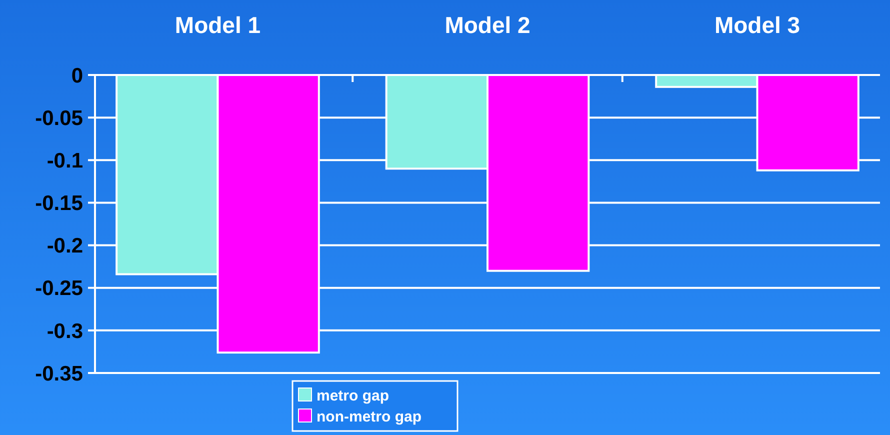 This screenshot has width=890, height=435. I want to click on legend-label: non-metro gap, so click(369, 417).